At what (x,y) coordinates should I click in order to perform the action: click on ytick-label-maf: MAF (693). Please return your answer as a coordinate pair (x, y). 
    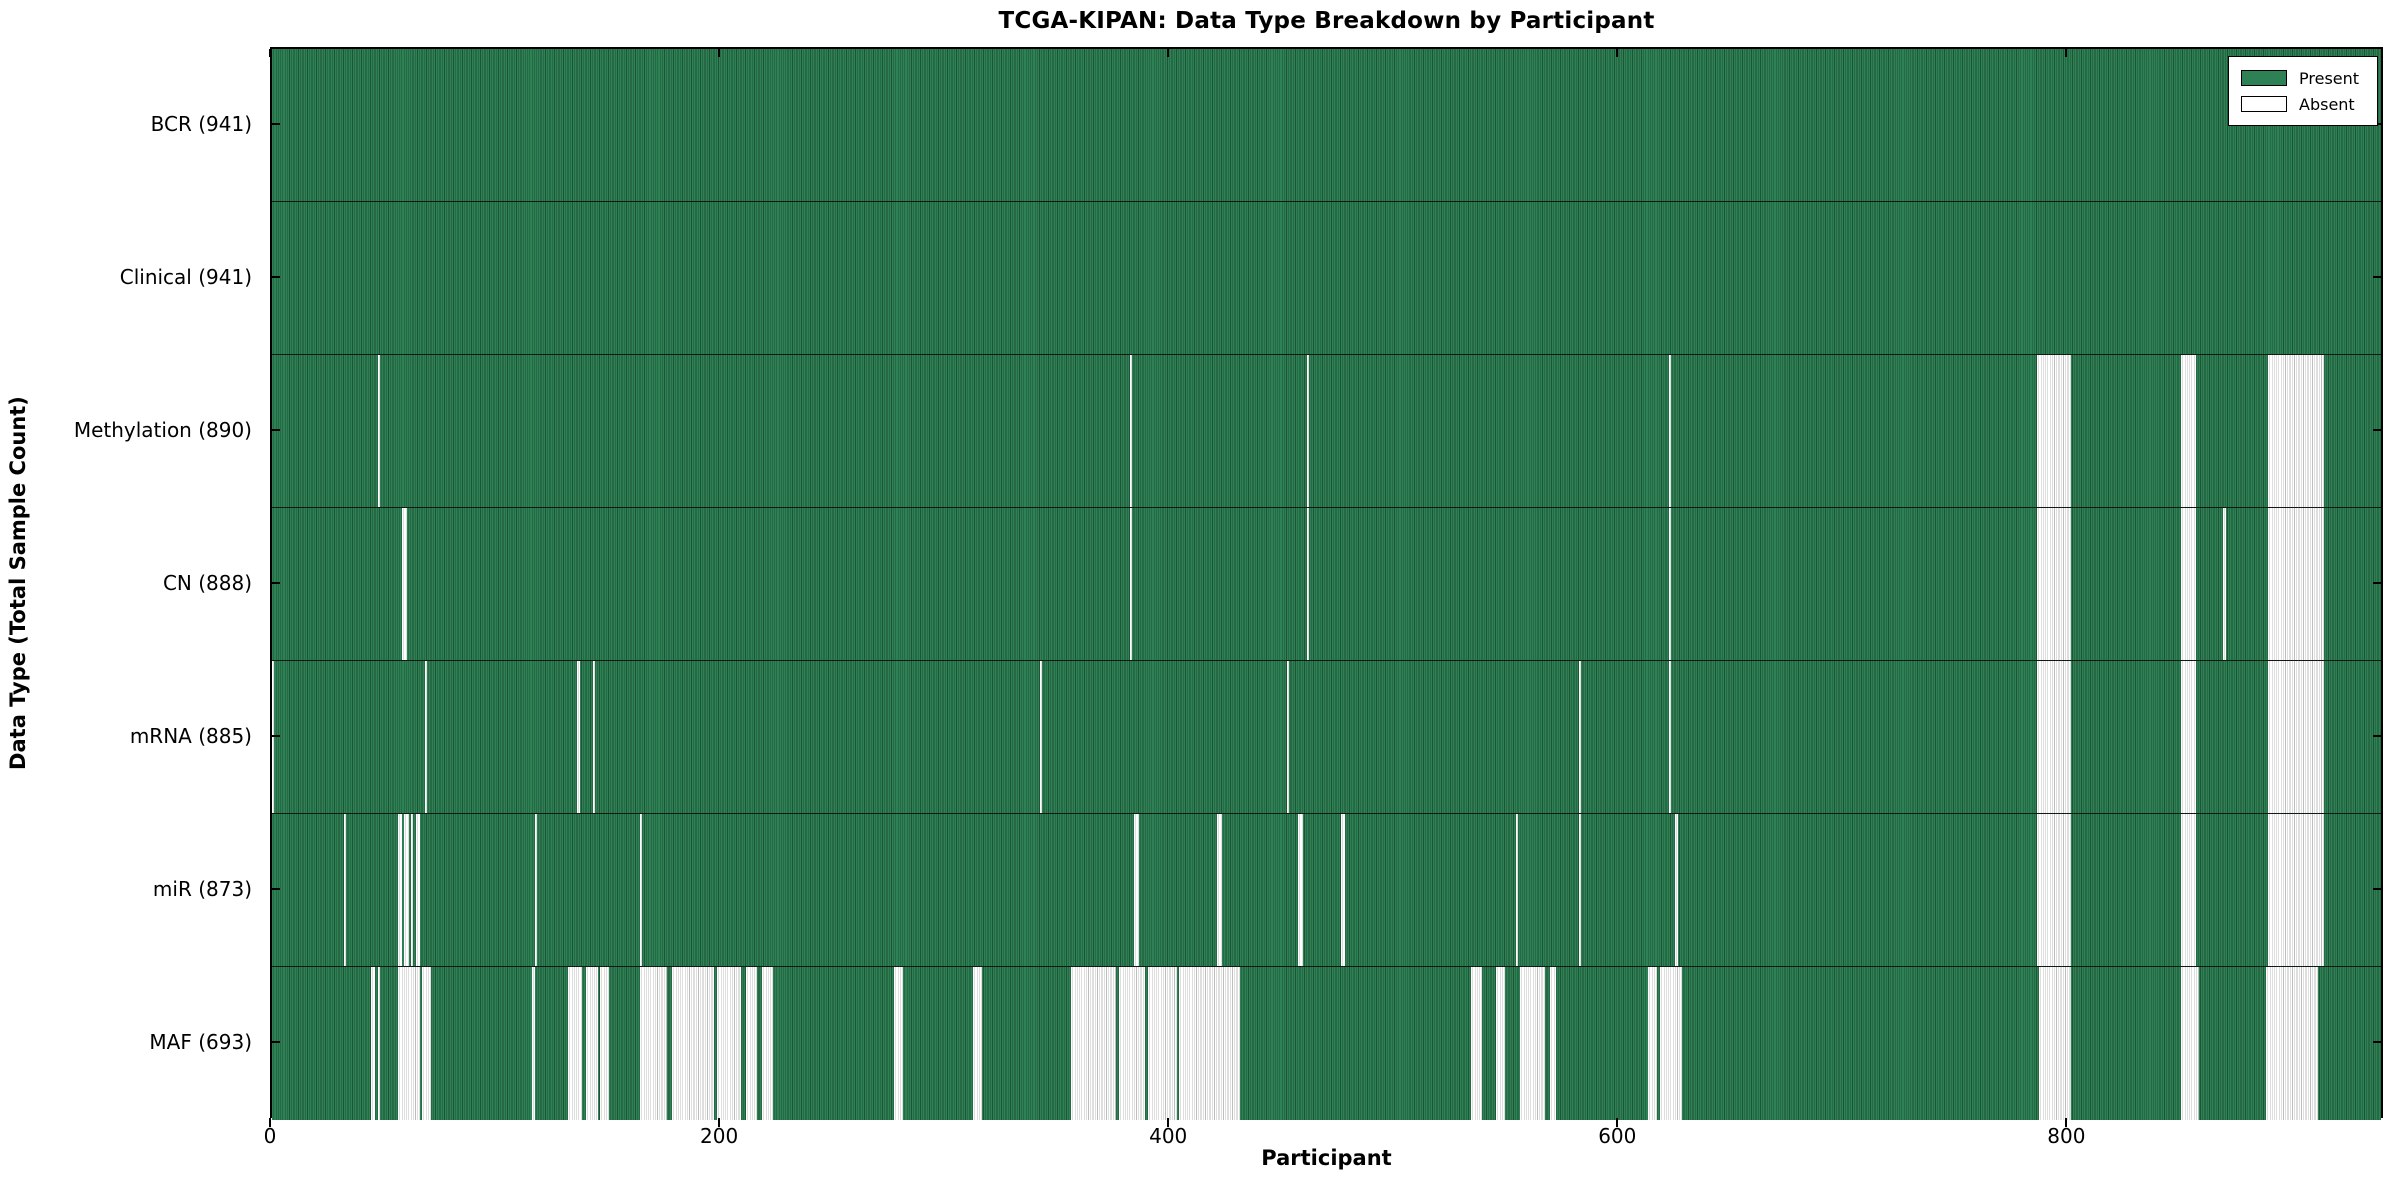
    Looking at the image, I should click on (200, 1041).